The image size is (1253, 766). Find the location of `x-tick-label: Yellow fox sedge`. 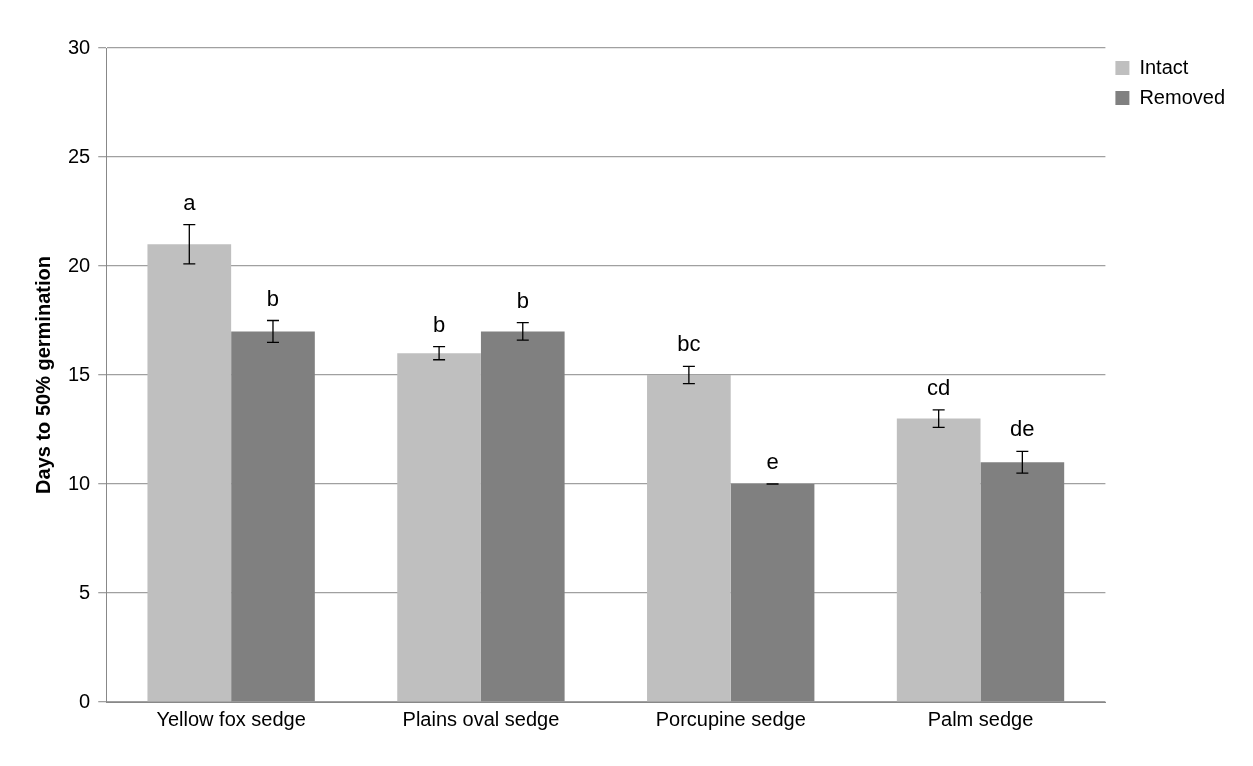

x-tick-label: Yellow fox sedge is located at coordinates (231, 718).